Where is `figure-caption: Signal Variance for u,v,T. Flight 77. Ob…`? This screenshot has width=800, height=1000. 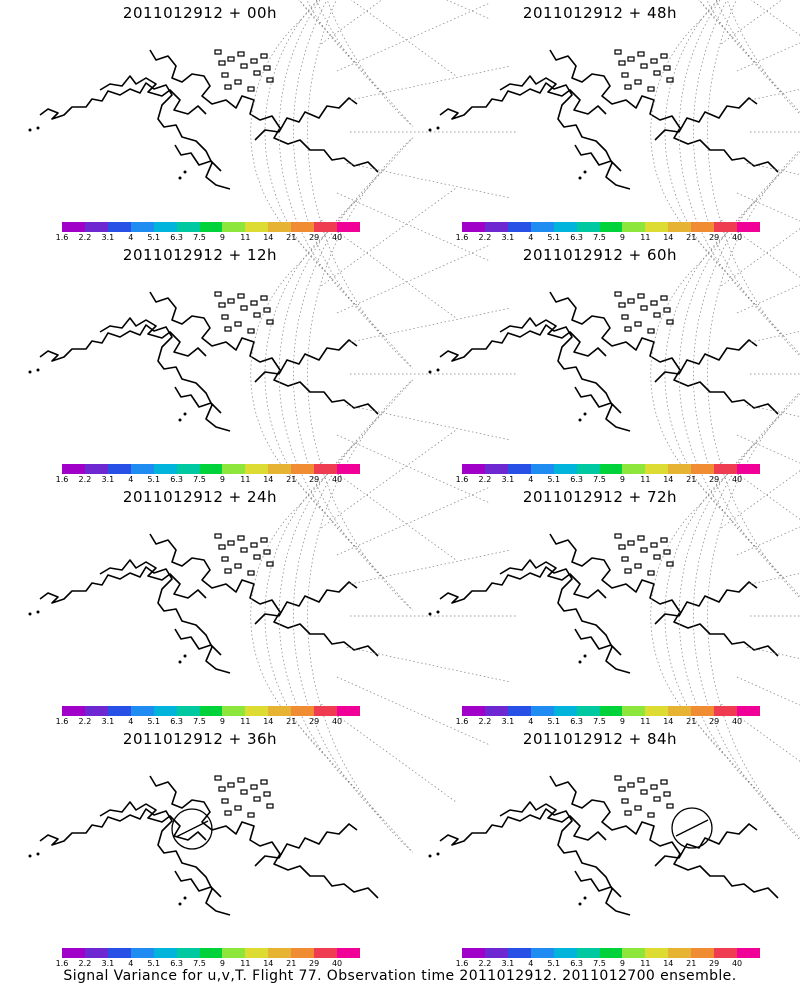
figure-caption: Signal Variance for u,v,T. Flight 77. Ob… is located at coordinates (400, 976).